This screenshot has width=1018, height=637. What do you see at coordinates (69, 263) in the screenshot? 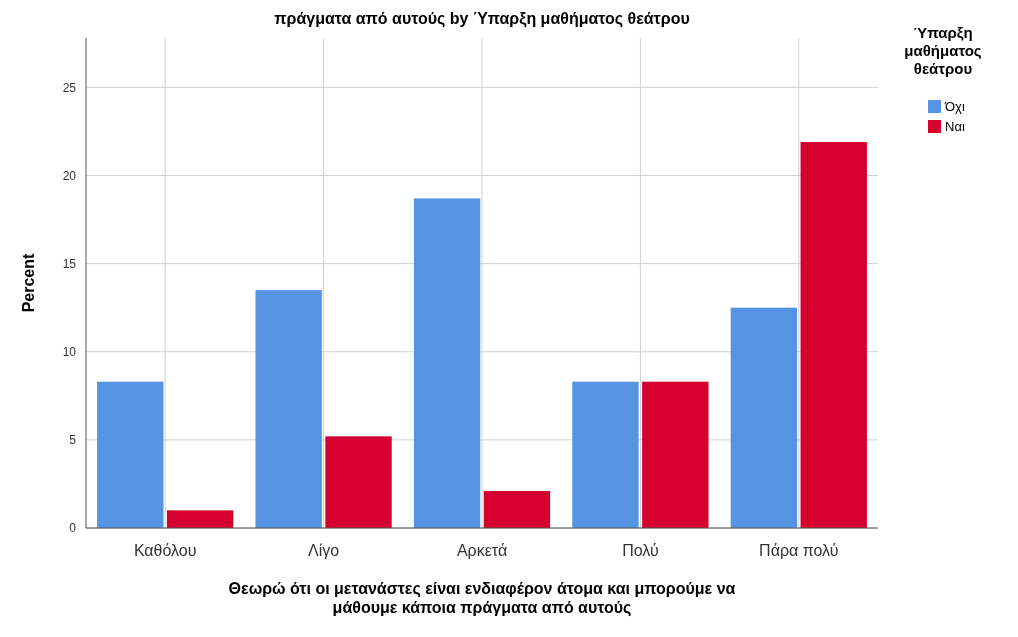
I see `y-tick-label: 15` at bounding box center [69, 263].